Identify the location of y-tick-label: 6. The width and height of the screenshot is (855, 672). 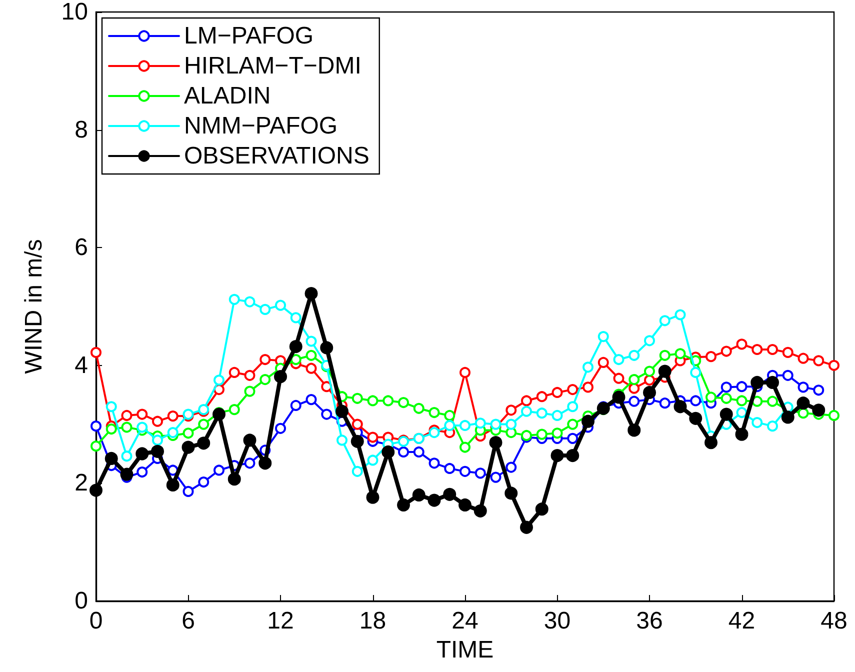
(81, 248).